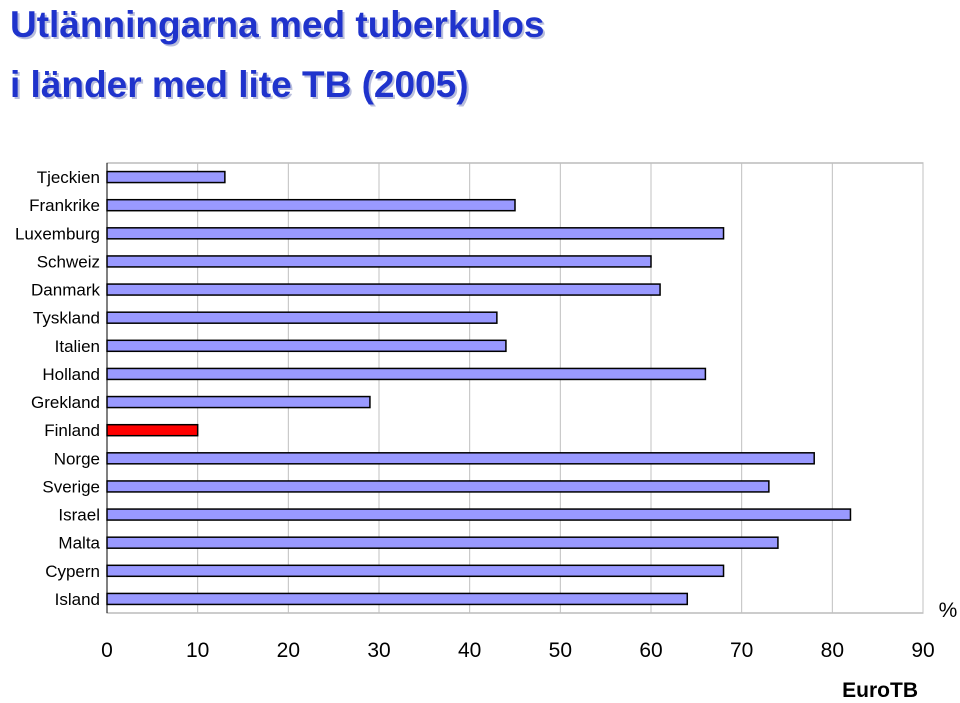 This screenshot has width=960, height=703. Describe the element at coordinates (71, 486) in the screenshot. I see `category-label-sverige: Sverige` at that location.